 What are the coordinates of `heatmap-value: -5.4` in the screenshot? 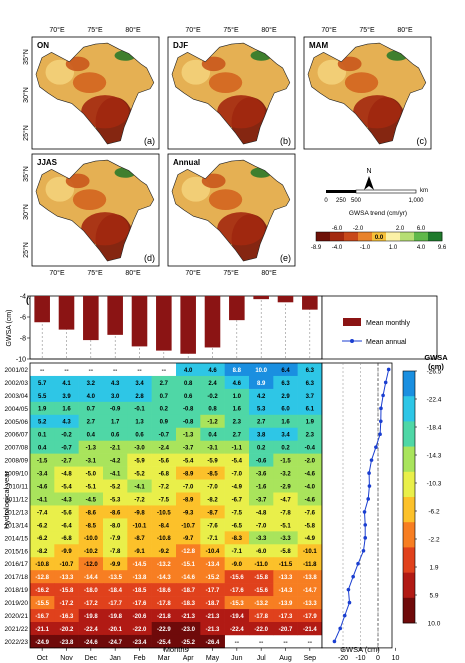 It's located at (188, 462).